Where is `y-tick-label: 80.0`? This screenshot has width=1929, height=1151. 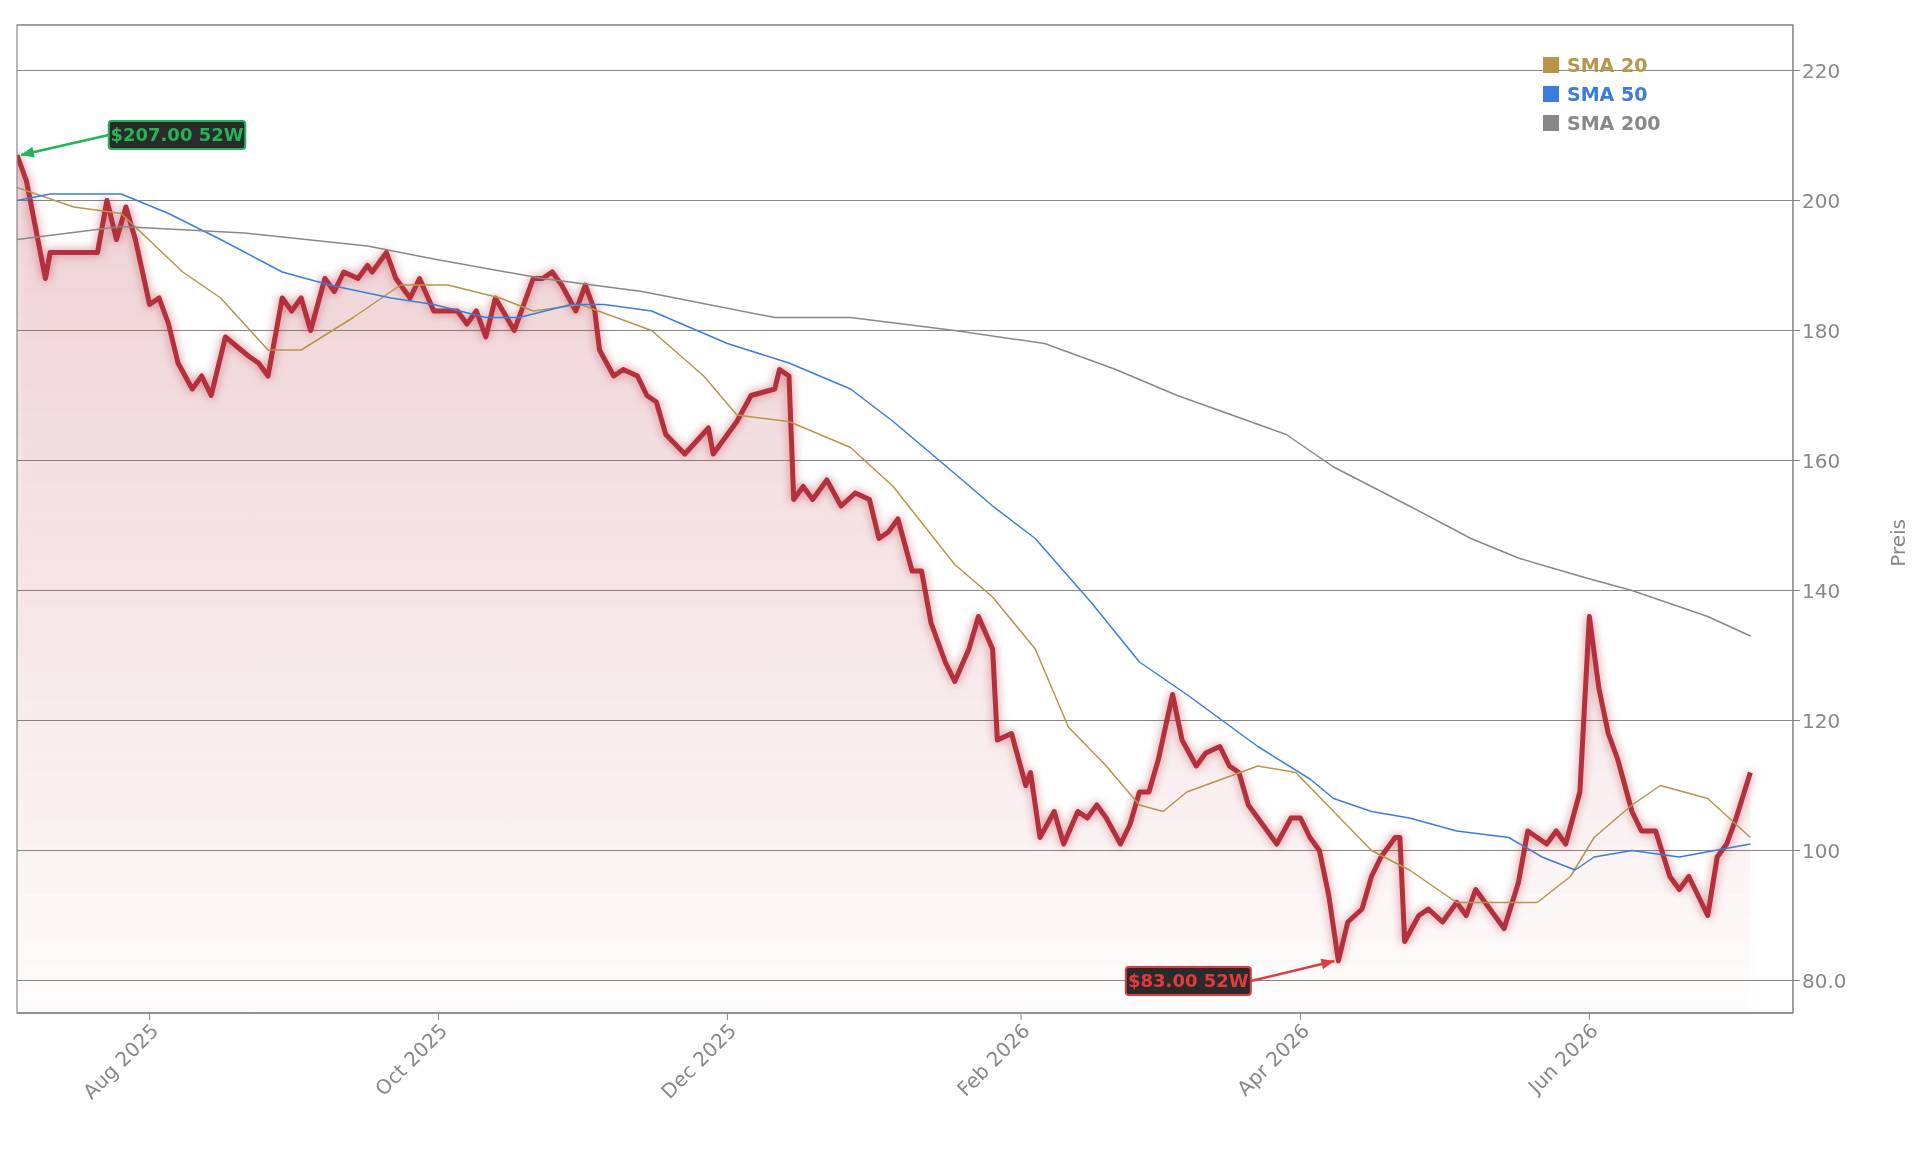
y-tick-label: 80.0 is located at coordinates (1824, 980).